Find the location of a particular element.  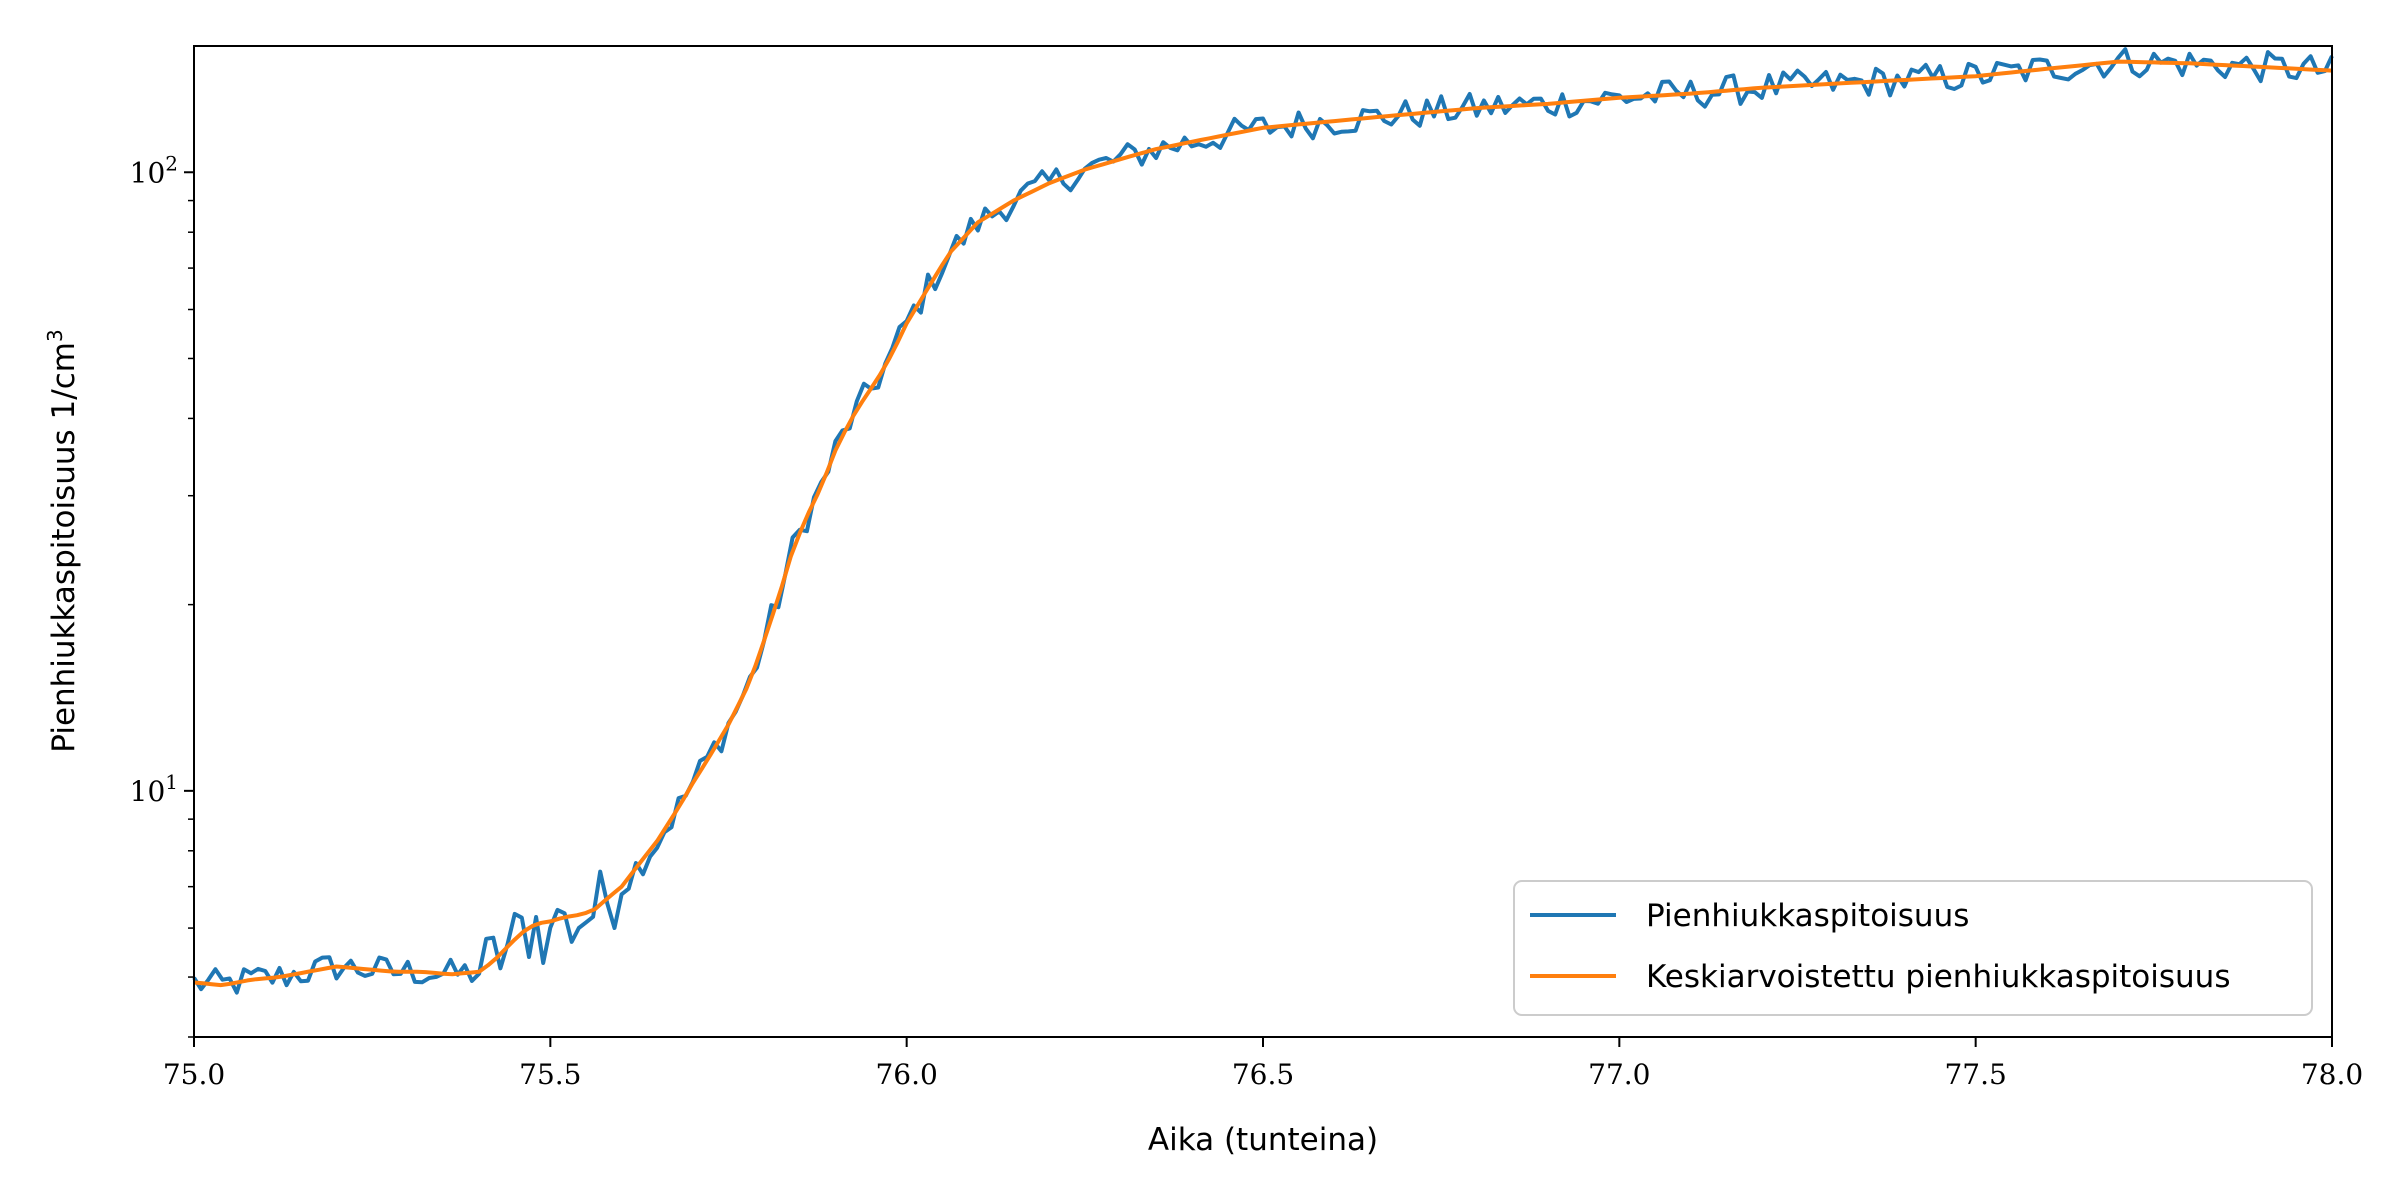

legend-box is located at coordinates (1913, 948).